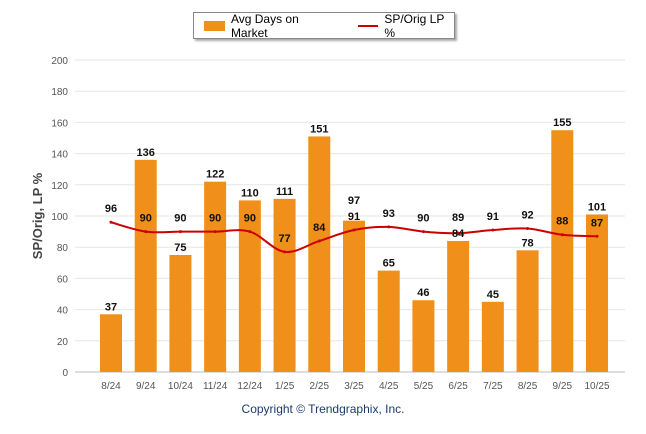 The image size is (646, 434). Describe the element at coordinates (111, 209) in the screenshot. I see `line-data-label: 96` at that location.